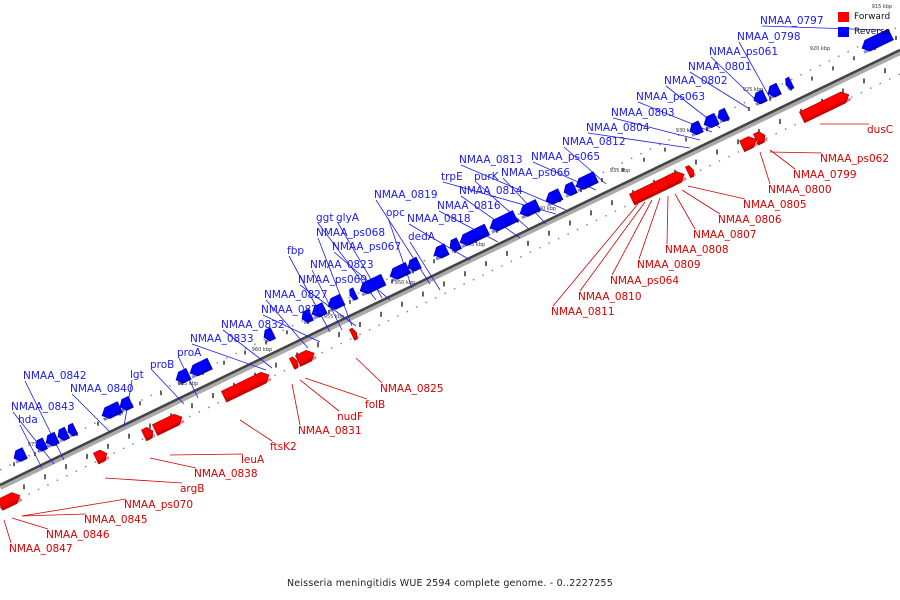 The height and width of the screenshot is (600, 900). Describe the element at coordinates (610, 297) in the screenshot. I see `forward-gene-label: NMAA_0810` at that location.